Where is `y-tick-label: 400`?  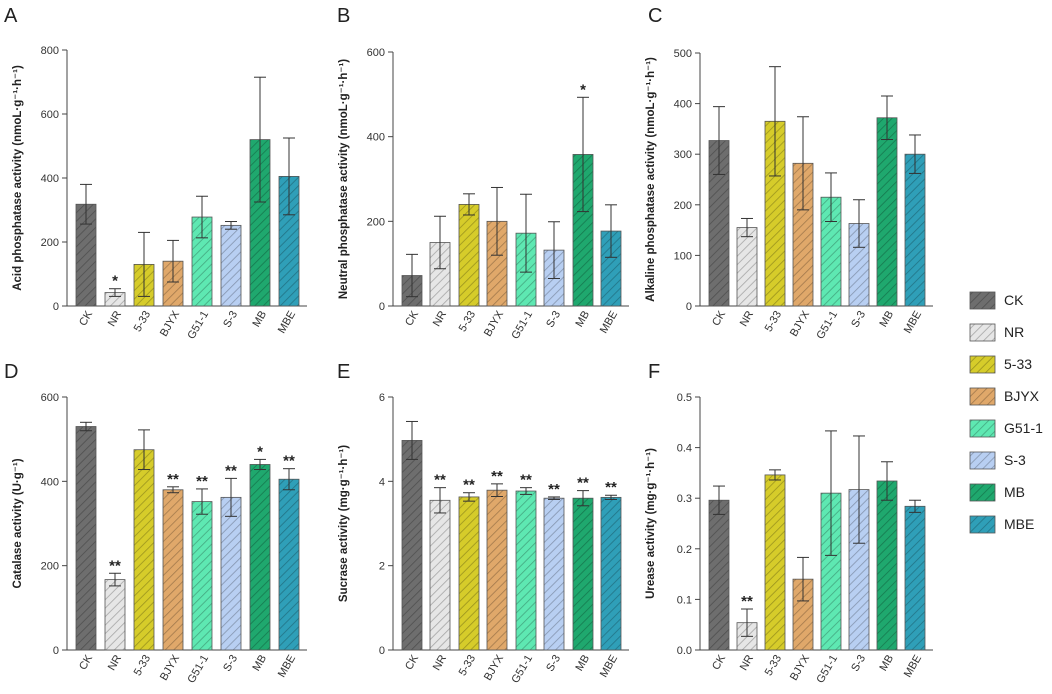 y-tick-label: 400 is located at coordinates (376, 138).